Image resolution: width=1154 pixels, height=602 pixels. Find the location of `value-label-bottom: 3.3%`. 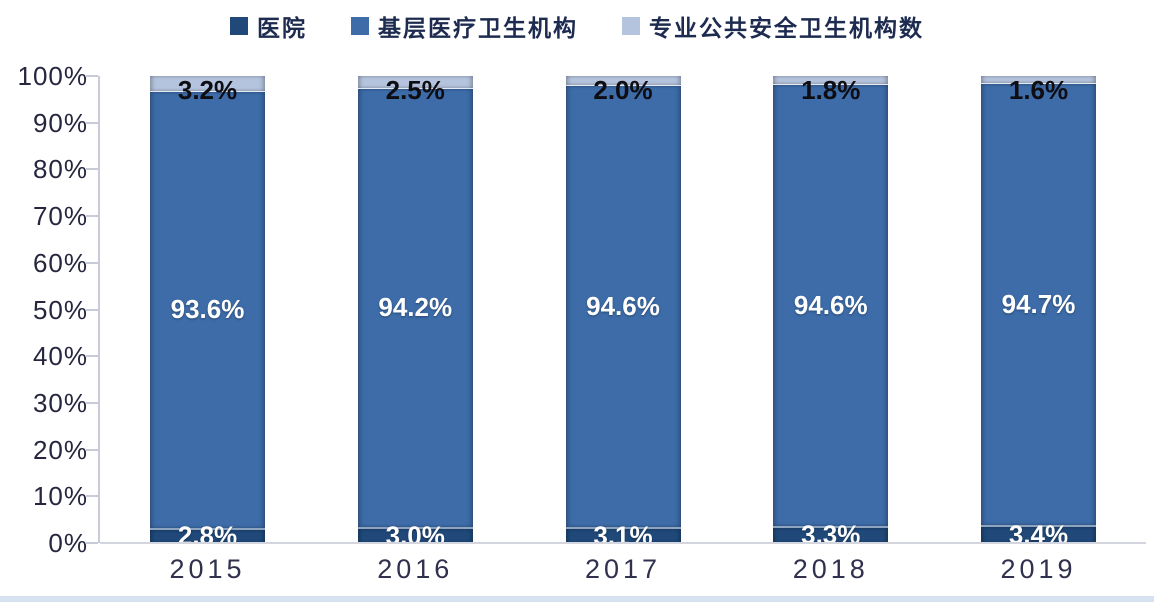

value-label-bottom: 3.3% is located at coordinates (831, 531).